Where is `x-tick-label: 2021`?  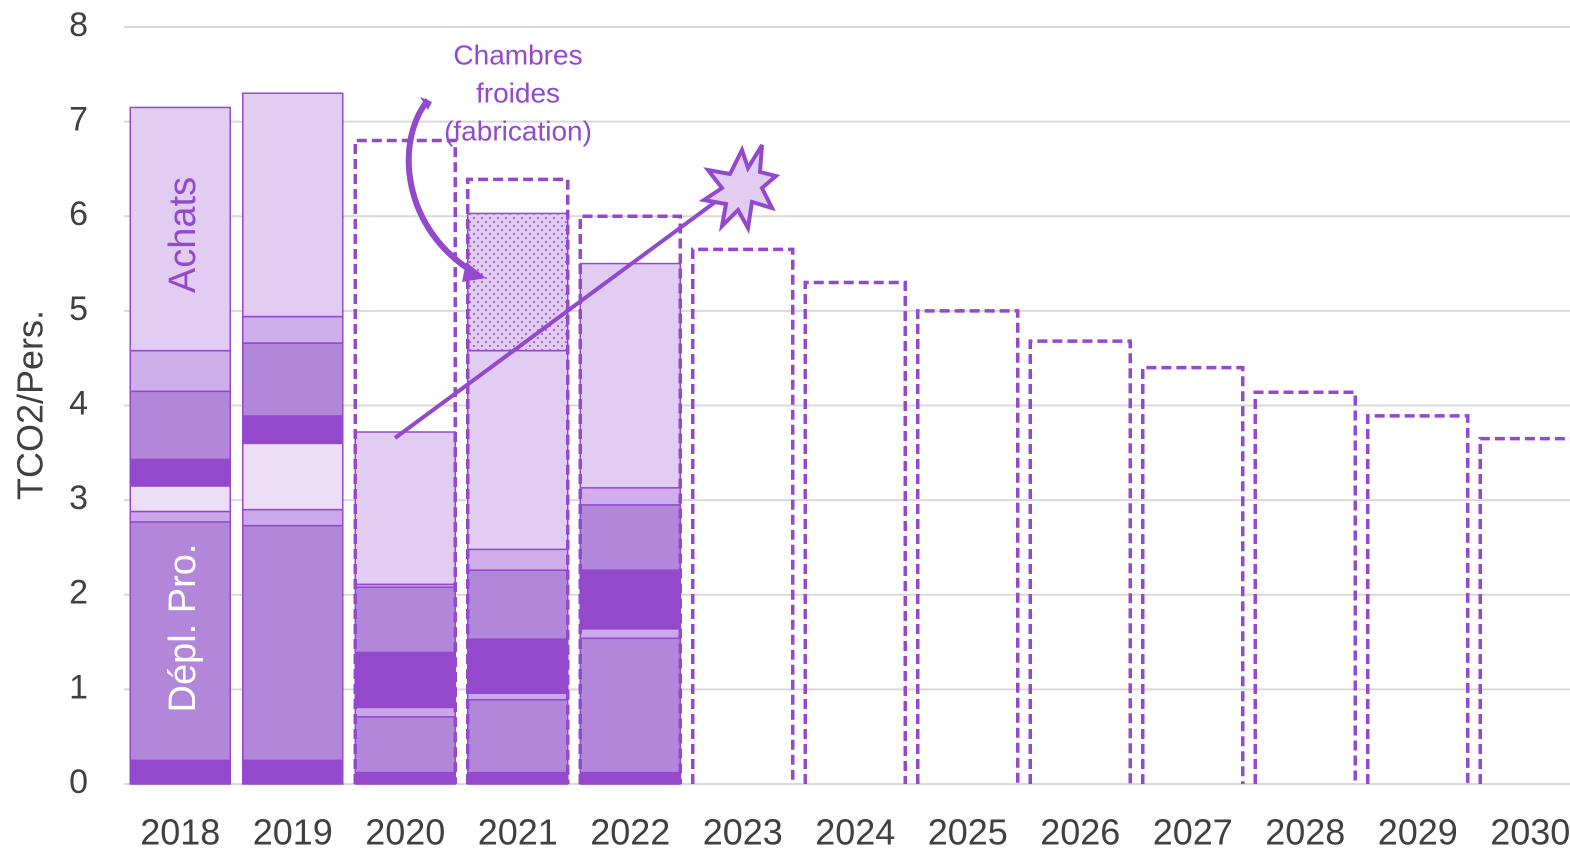
x-tick-label: 2021 is located at coordinates (518, 832).